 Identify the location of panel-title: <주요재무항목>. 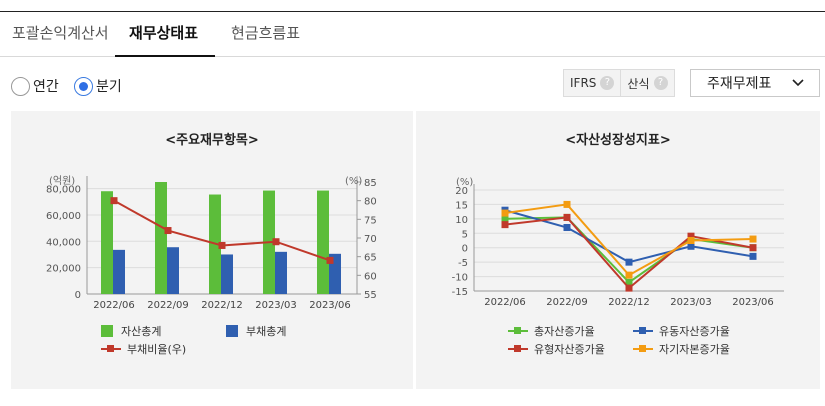
(212, 140).